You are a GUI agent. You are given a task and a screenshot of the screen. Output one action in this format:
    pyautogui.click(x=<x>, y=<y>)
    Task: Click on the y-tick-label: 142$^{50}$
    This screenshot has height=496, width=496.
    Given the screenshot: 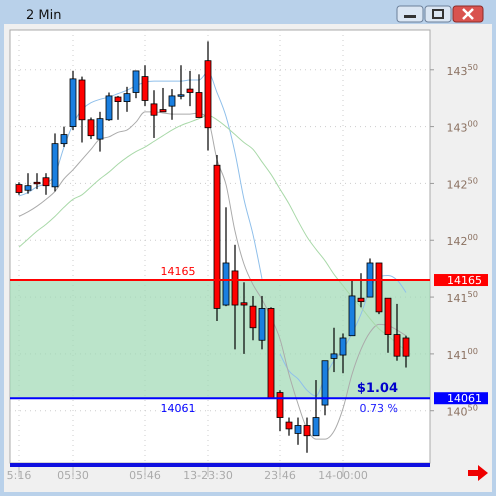 What is the action you would take?
    pyautogui.click(x=462, y=183)
    